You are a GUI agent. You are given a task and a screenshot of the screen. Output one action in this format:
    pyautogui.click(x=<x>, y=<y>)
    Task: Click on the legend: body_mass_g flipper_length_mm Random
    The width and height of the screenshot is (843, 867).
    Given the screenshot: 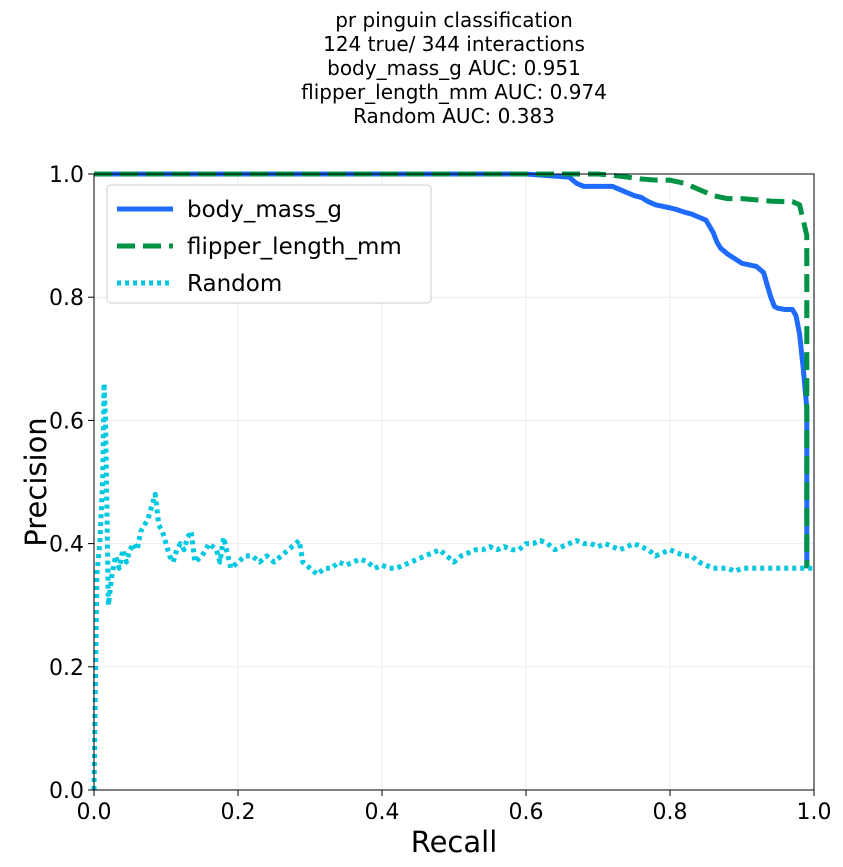 What is the action you would take?
    pyautogui.click(x=269, y=244)
    